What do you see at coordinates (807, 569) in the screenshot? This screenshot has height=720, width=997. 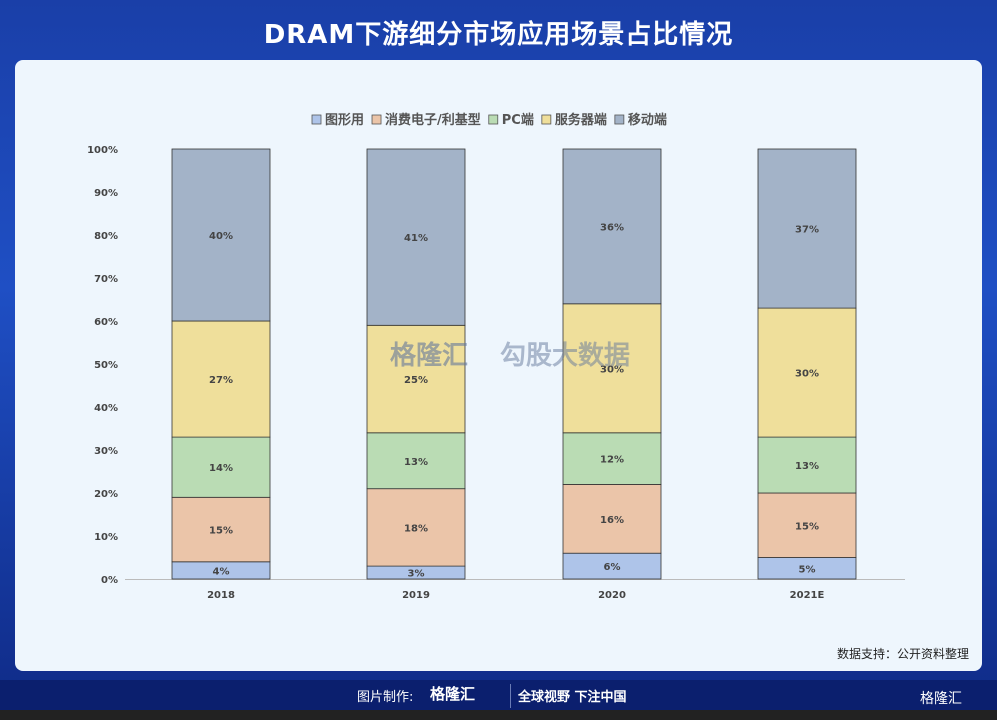 I see `data-label: 5%` at bounding box center [807, 569].